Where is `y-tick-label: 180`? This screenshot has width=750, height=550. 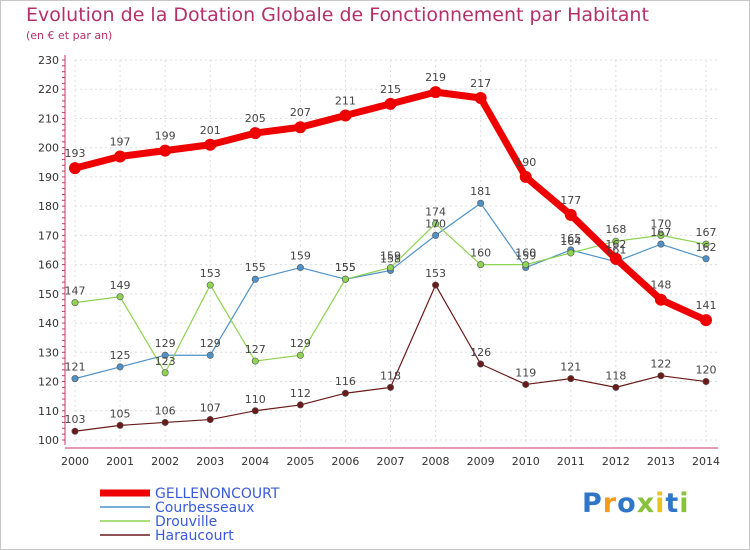 y-tick-label: 180 is located at coordinates (48, 206).